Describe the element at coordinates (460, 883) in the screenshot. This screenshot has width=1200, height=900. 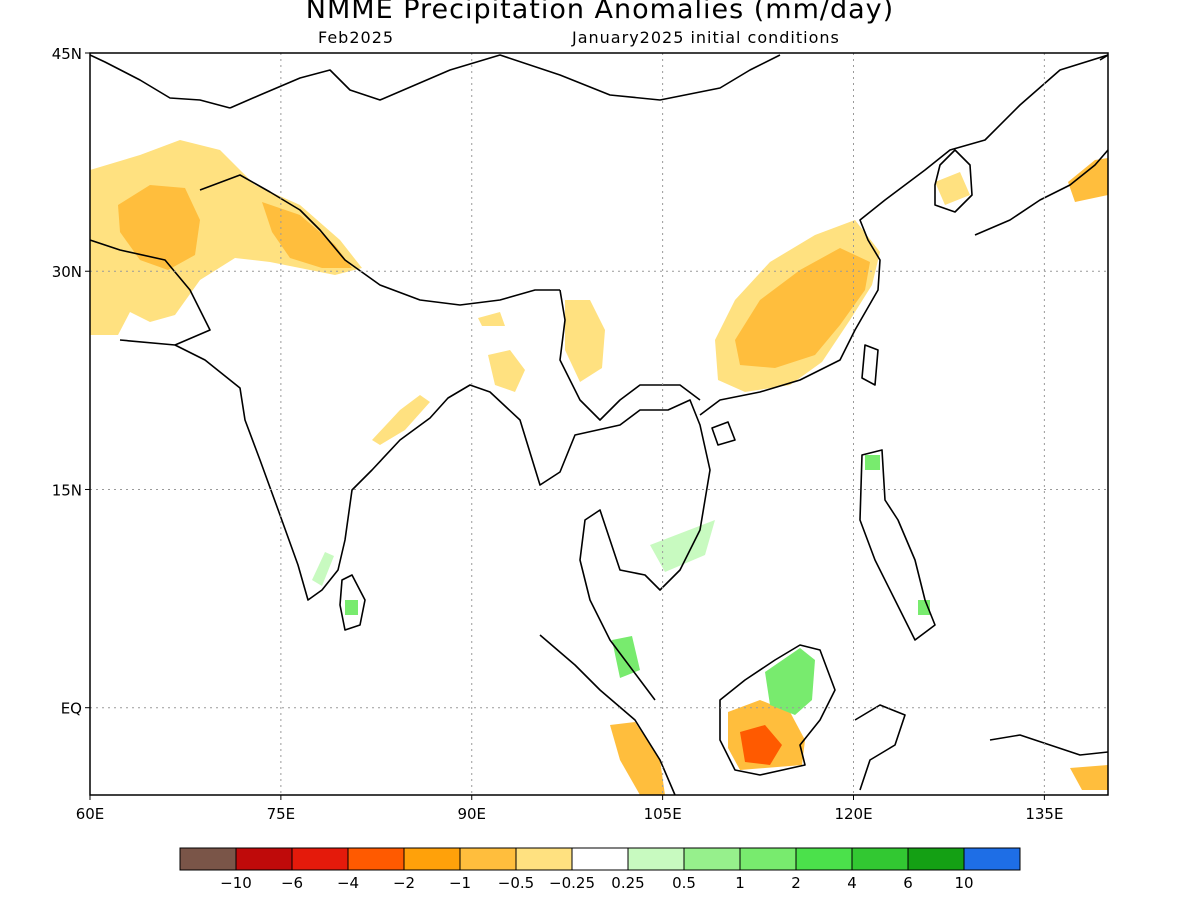
I see `colorbar-label: −1` at that location.